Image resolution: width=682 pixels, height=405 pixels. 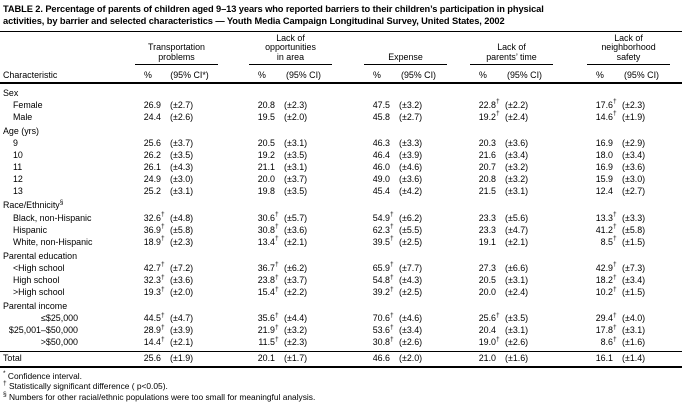 I want to click on table-cell: 35.6 † (±4.4), so click(x=290, y=318).